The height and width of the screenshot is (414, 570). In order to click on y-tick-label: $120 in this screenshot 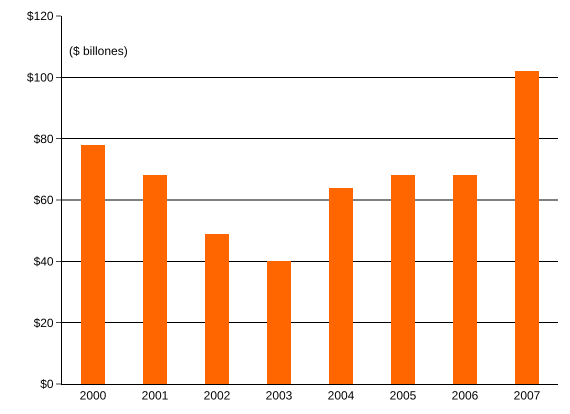, I will do `click(40, 16)`.